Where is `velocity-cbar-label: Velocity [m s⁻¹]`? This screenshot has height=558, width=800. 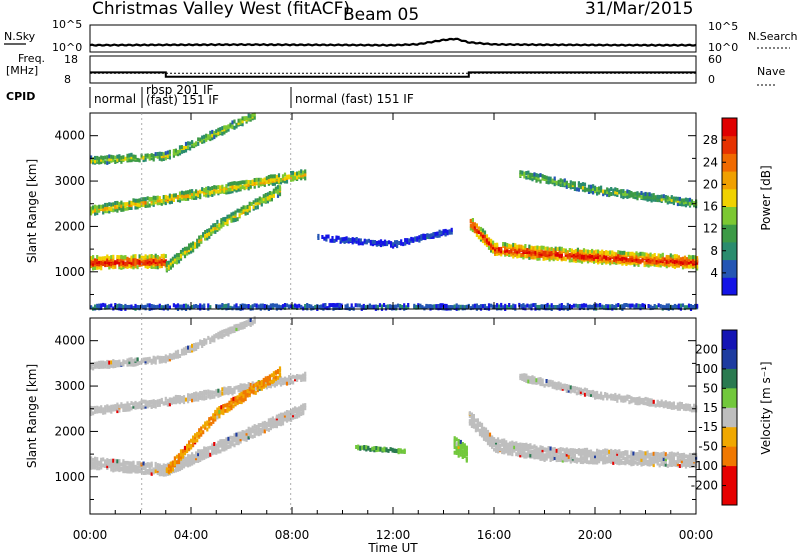 velocity-cbar-label: Velocity [m s⁻¹] is located at coordinates (766, 407).